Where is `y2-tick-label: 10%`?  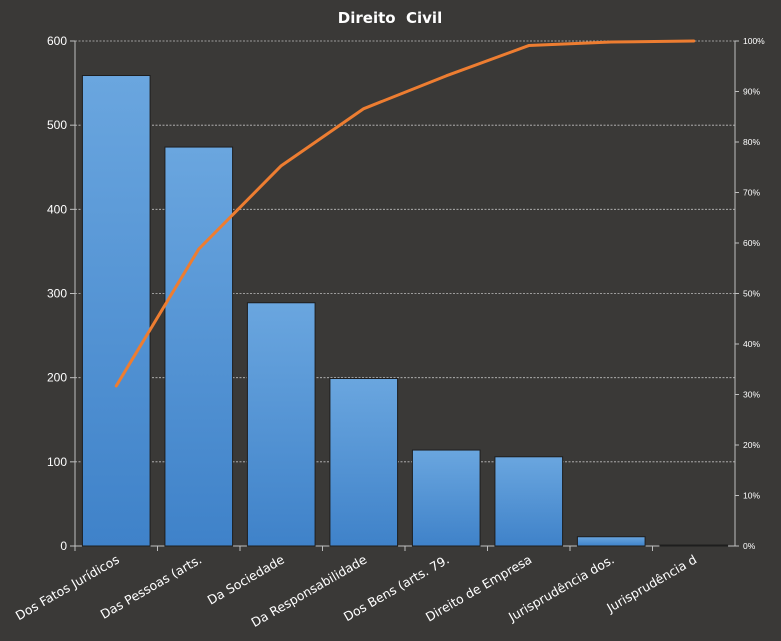 y2-tick-label: 10% is located at coordinates (751, 496).